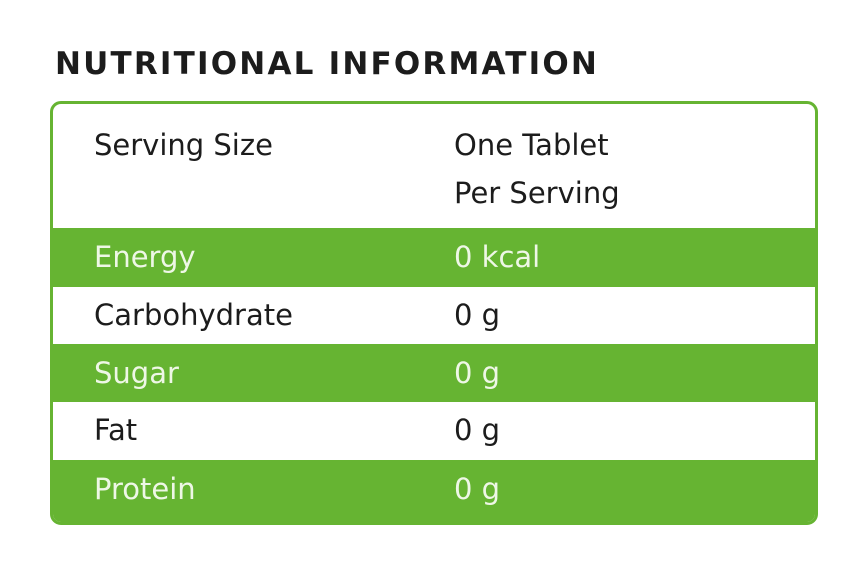 Image resolution: width=867 pixels, height=578 pixels. What do you see at coordinates (434, 431) in the screenshot?
I see `table-row-fat: Fat 0 g` at bounding box center [434, 431].